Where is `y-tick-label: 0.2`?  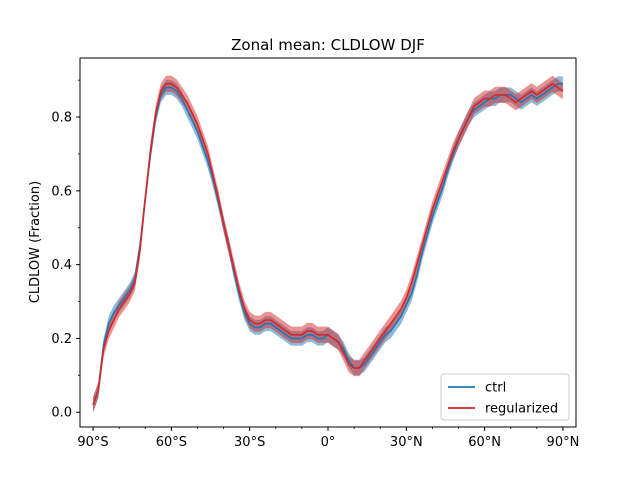
y-tick-label: 0.2 is located at coordinates (61, 339).